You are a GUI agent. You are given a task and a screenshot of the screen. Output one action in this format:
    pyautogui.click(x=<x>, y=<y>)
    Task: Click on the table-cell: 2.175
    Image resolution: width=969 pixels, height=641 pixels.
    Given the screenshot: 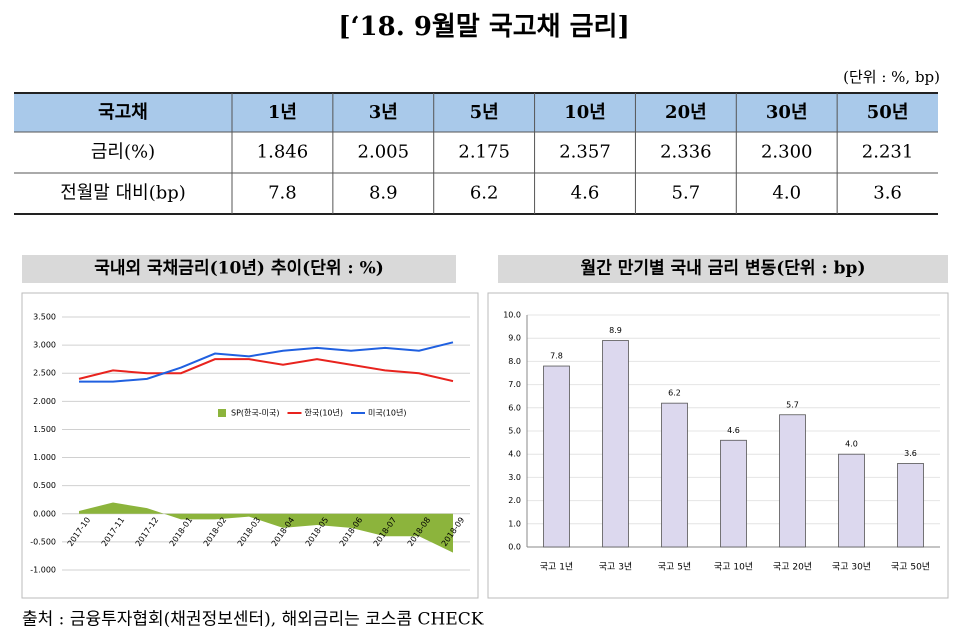 What is the action you would take?
    pyautogui.click(x=484, y=152)
    